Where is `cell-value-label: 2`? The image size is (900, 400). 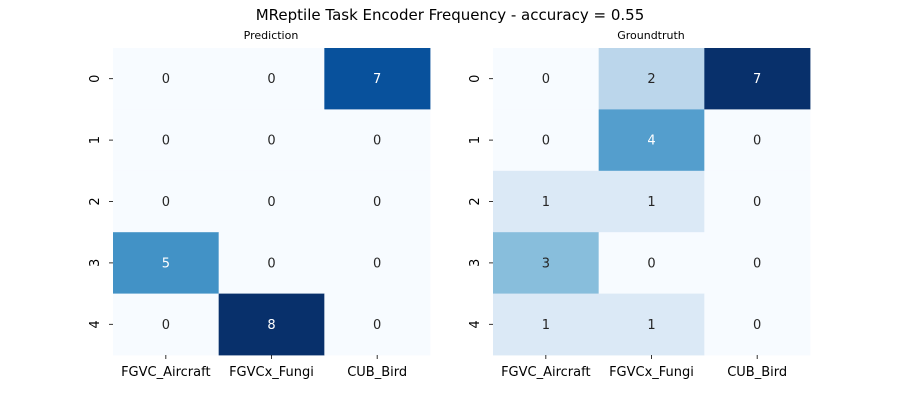 cell-value-label: 2 is located at coordinates (651, 79).